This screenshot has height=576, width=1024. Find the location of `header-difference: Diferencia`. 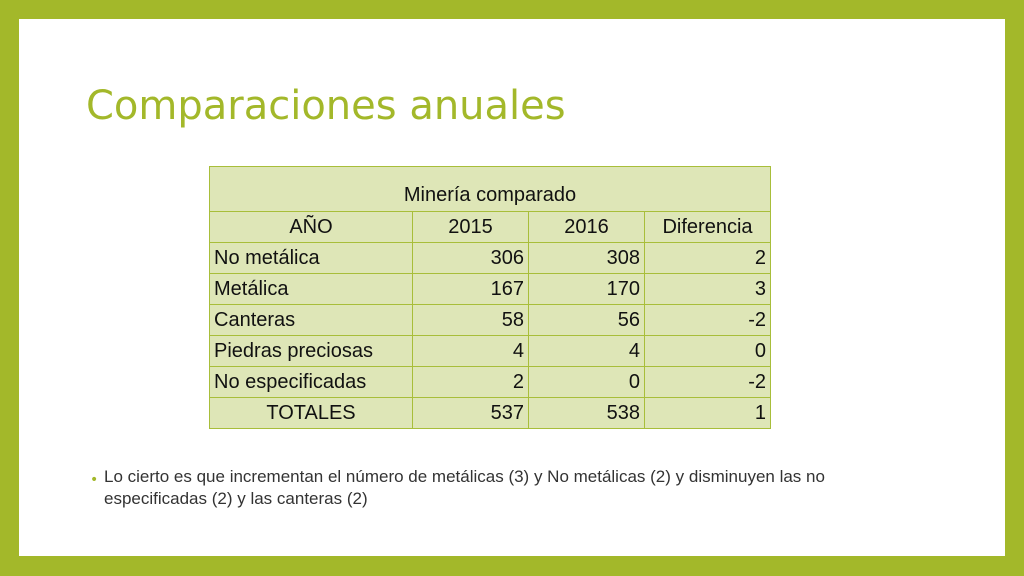

header-difference: Diferencia is located at coordinates (707, 227).